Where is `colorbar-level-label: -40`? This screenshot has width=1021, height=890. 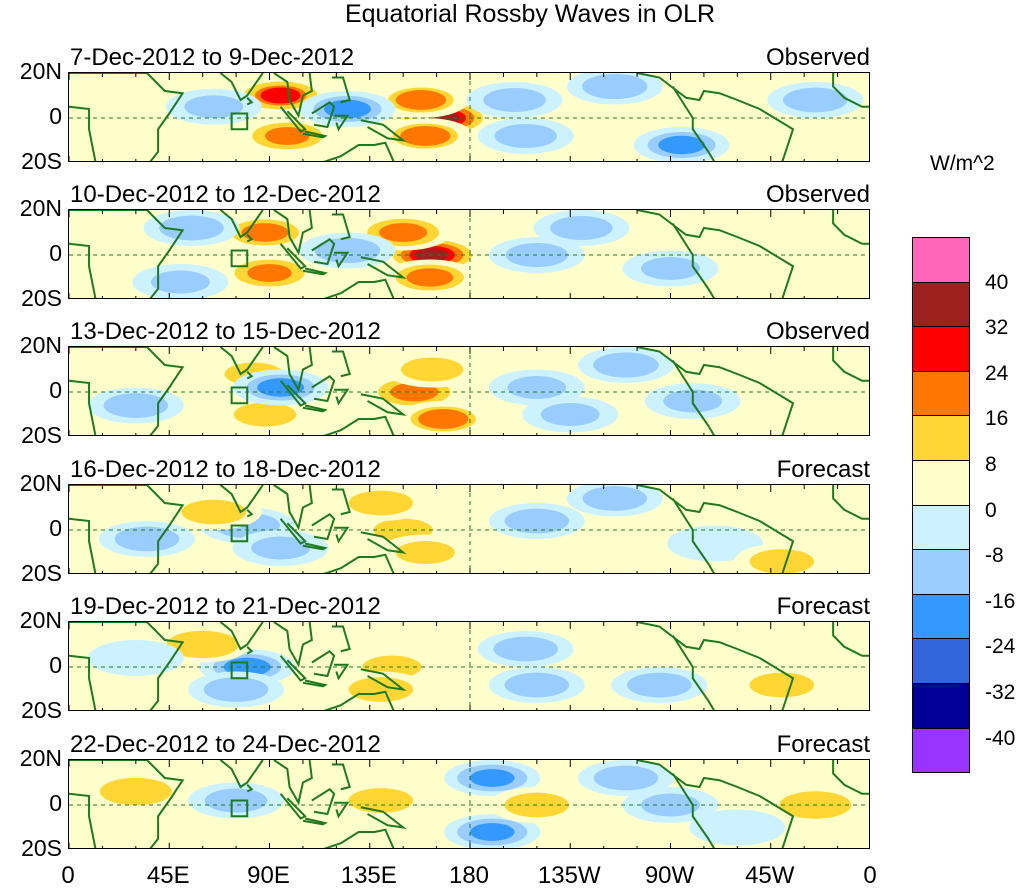 colorbar-level-label: -40 is located at coordinates (1000, 738).